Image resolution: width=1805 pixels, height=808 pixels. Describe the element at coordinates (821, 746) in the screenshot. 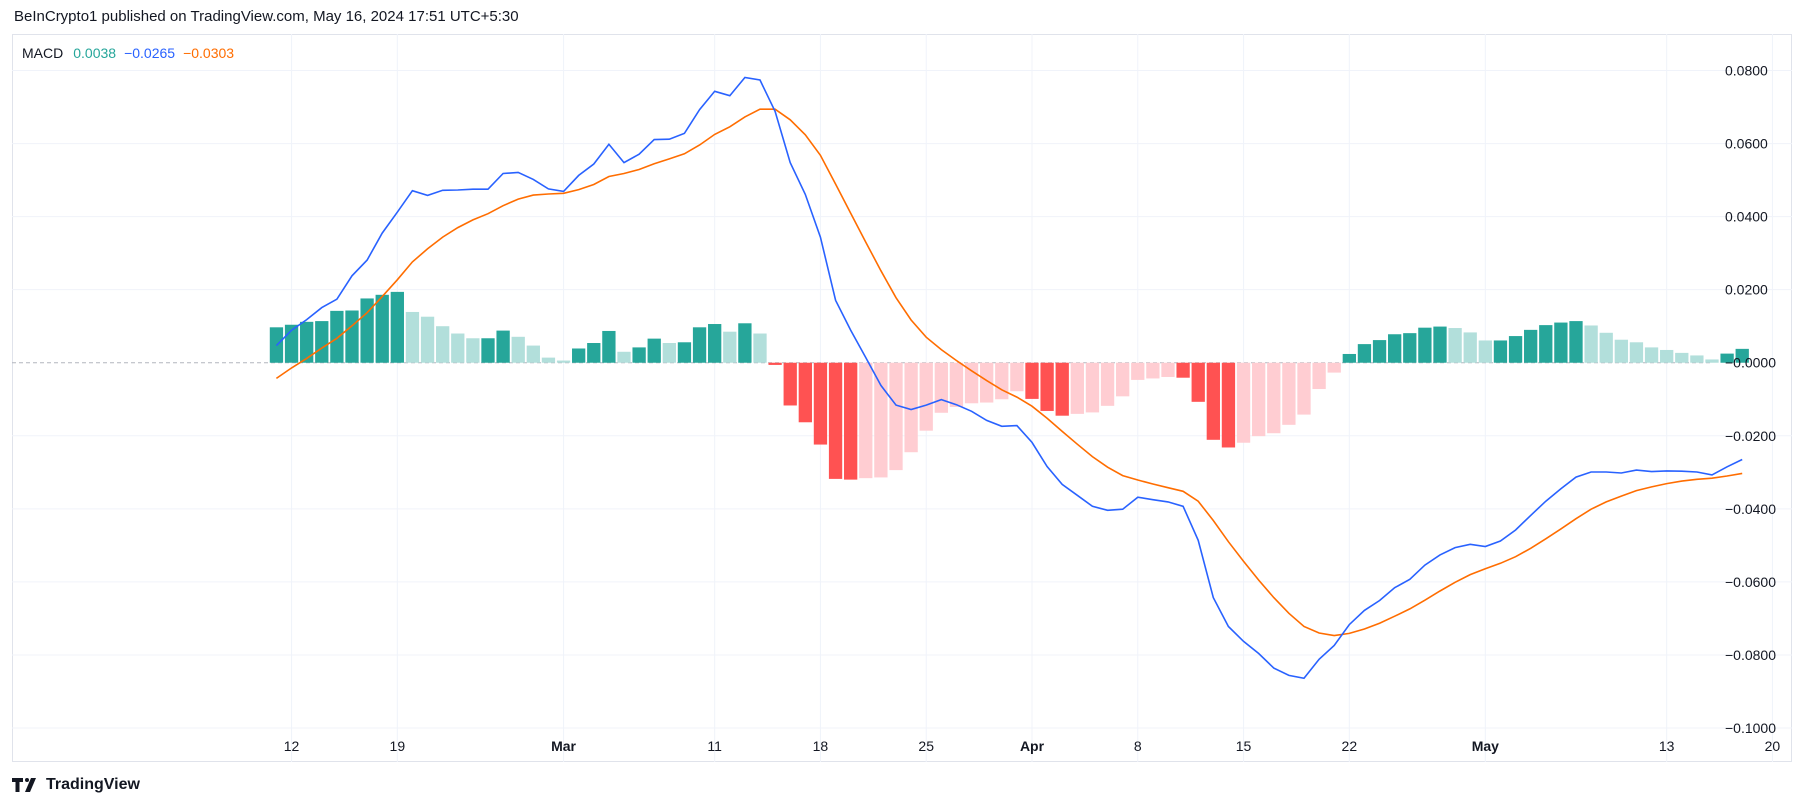

I see `x-tick-label: 18` at that location.